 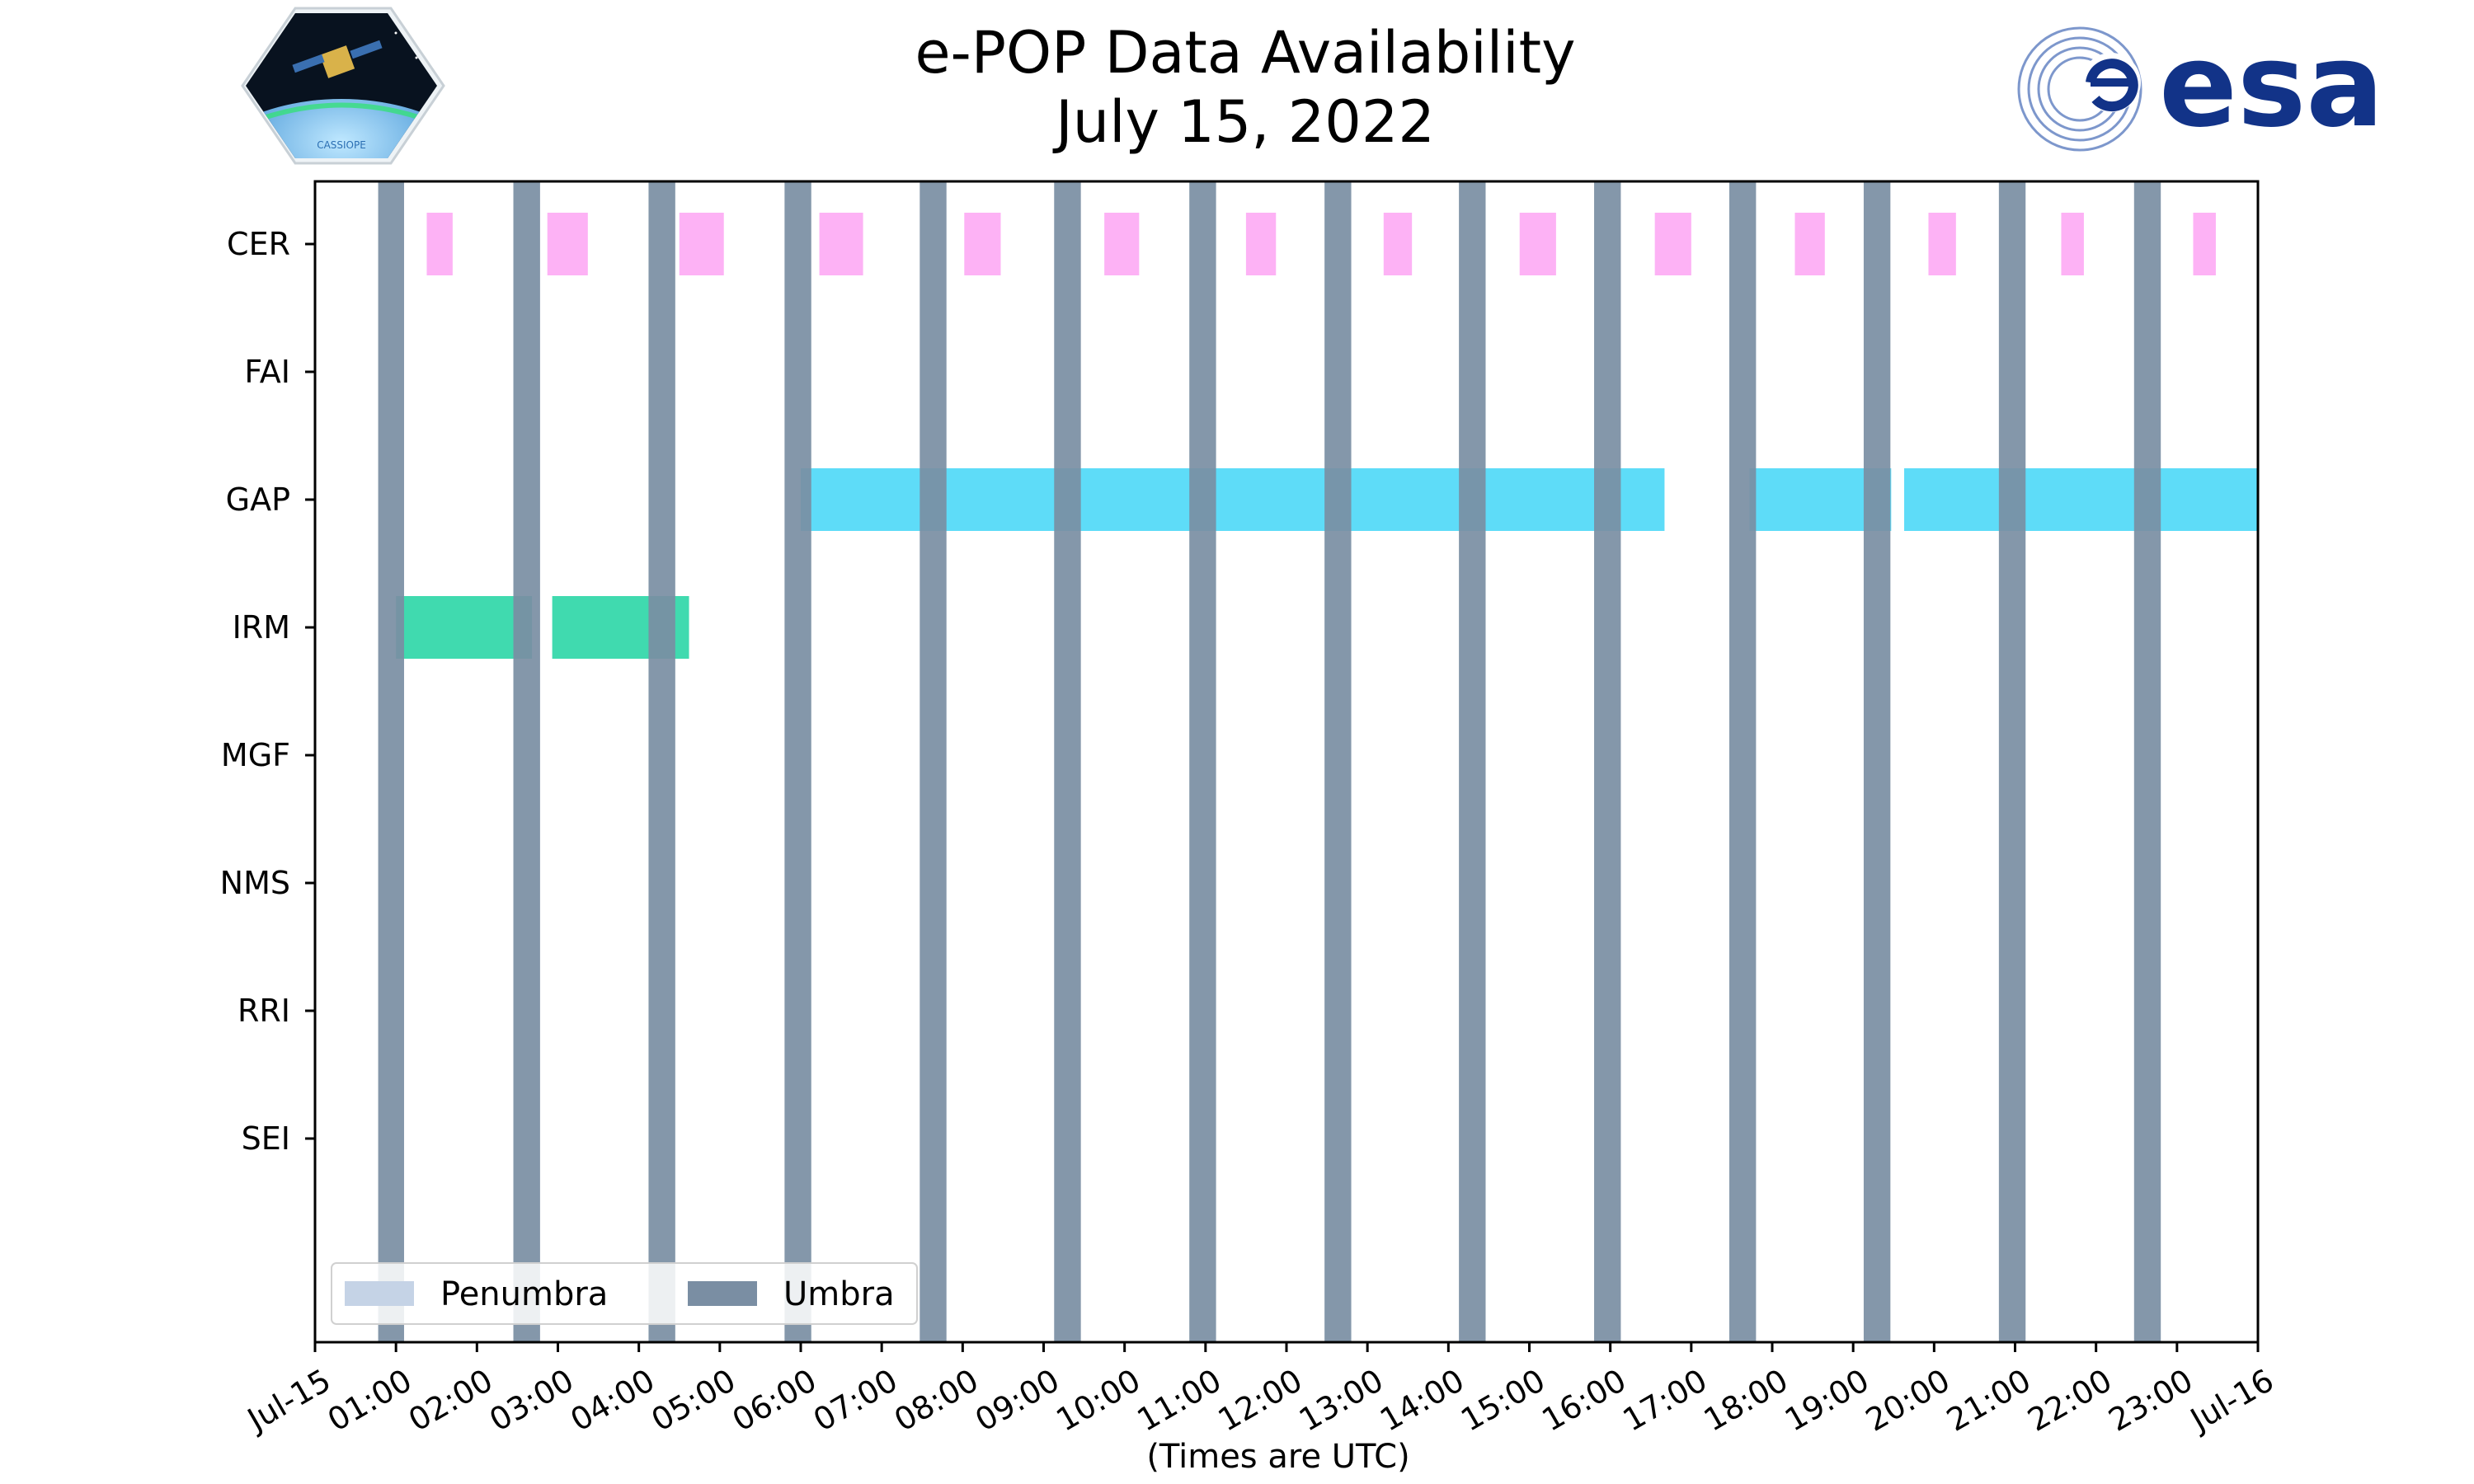 I want to click on x-tick-label-1: 01:00, so click(x=370, y=1400).